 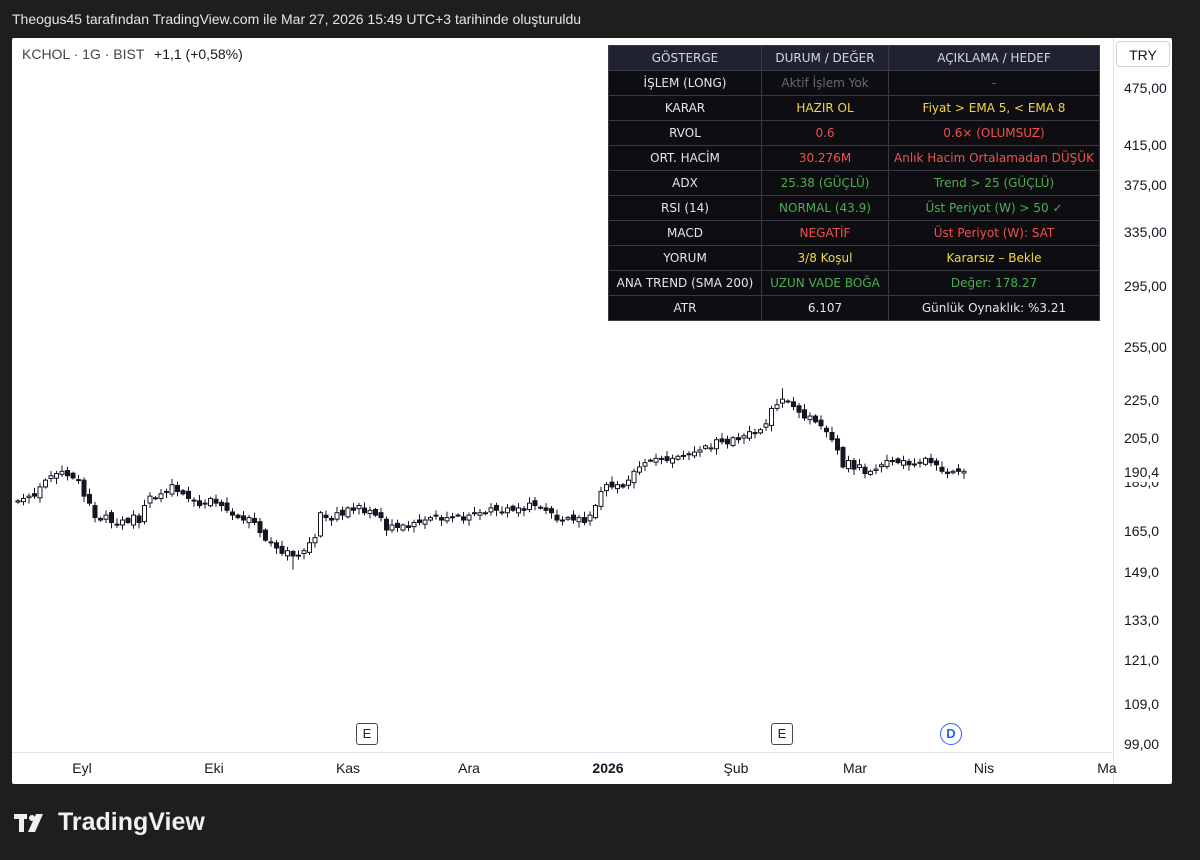 What do you see at coordinates (825, 233) in the screenshot?
I see `indicator-value: NEGATİF` at bounding box center [825, 233].